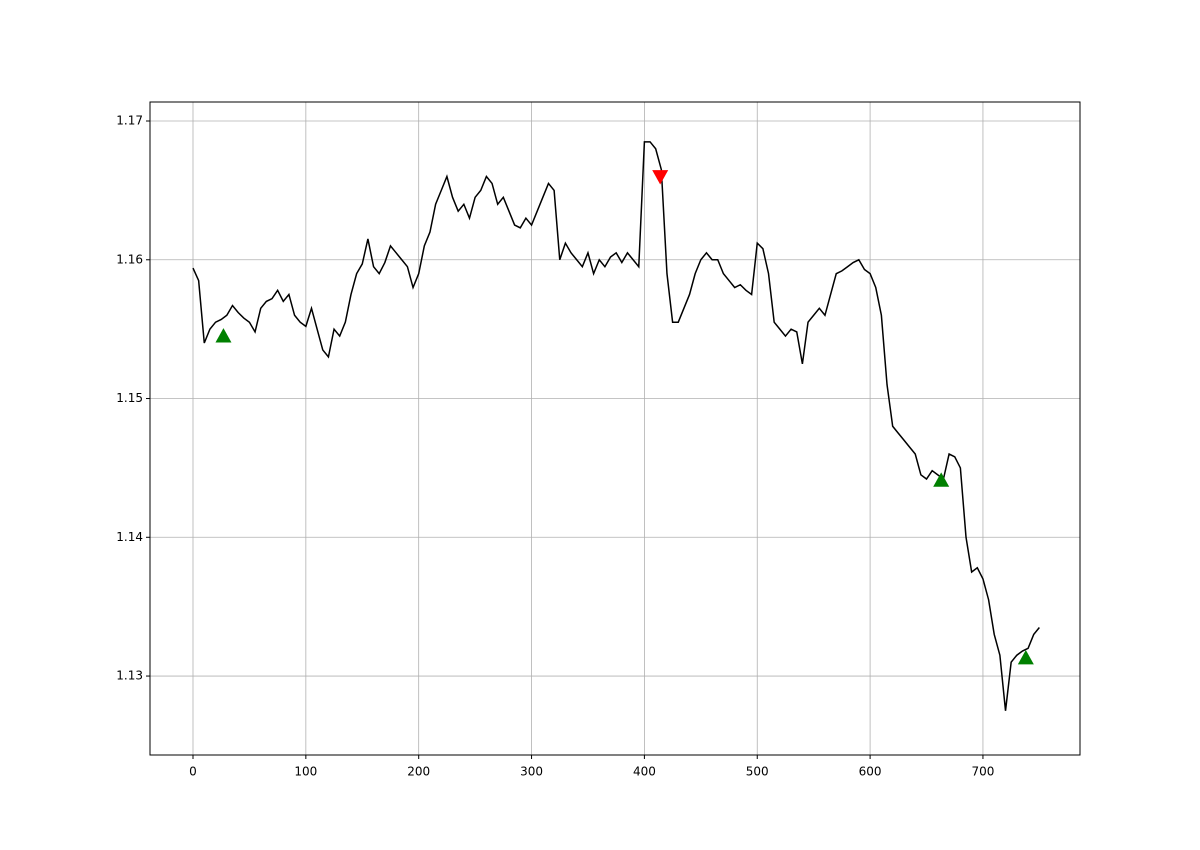 The height and width of the screenshot is (850, 1200). I want to click on y-tick-label: 1.16, so click(129, 259).